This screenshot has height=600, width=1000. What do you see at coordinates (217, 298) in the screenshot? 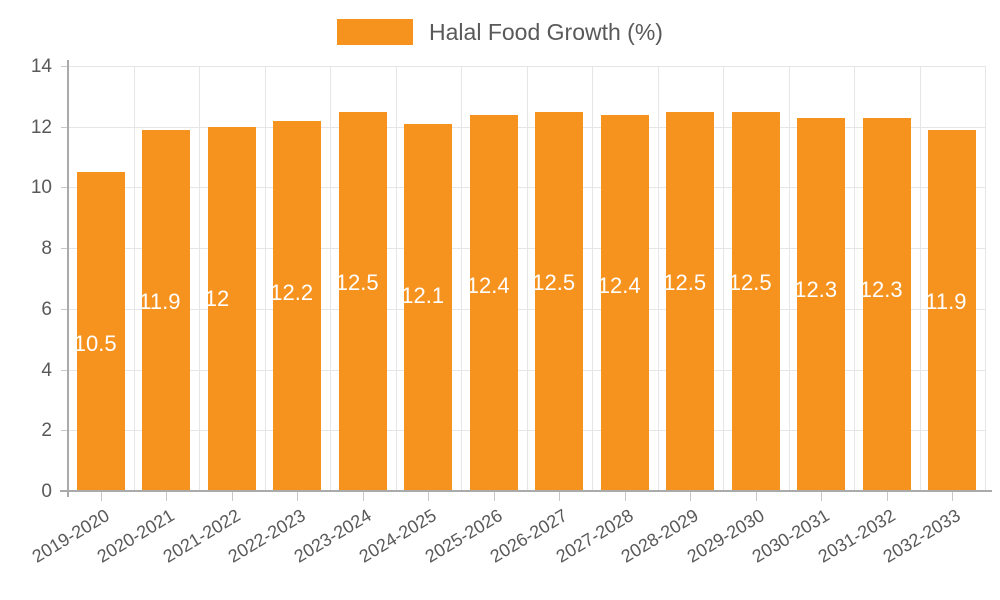
I see `bar-value-label: 12` at bounding box center [217, 298].